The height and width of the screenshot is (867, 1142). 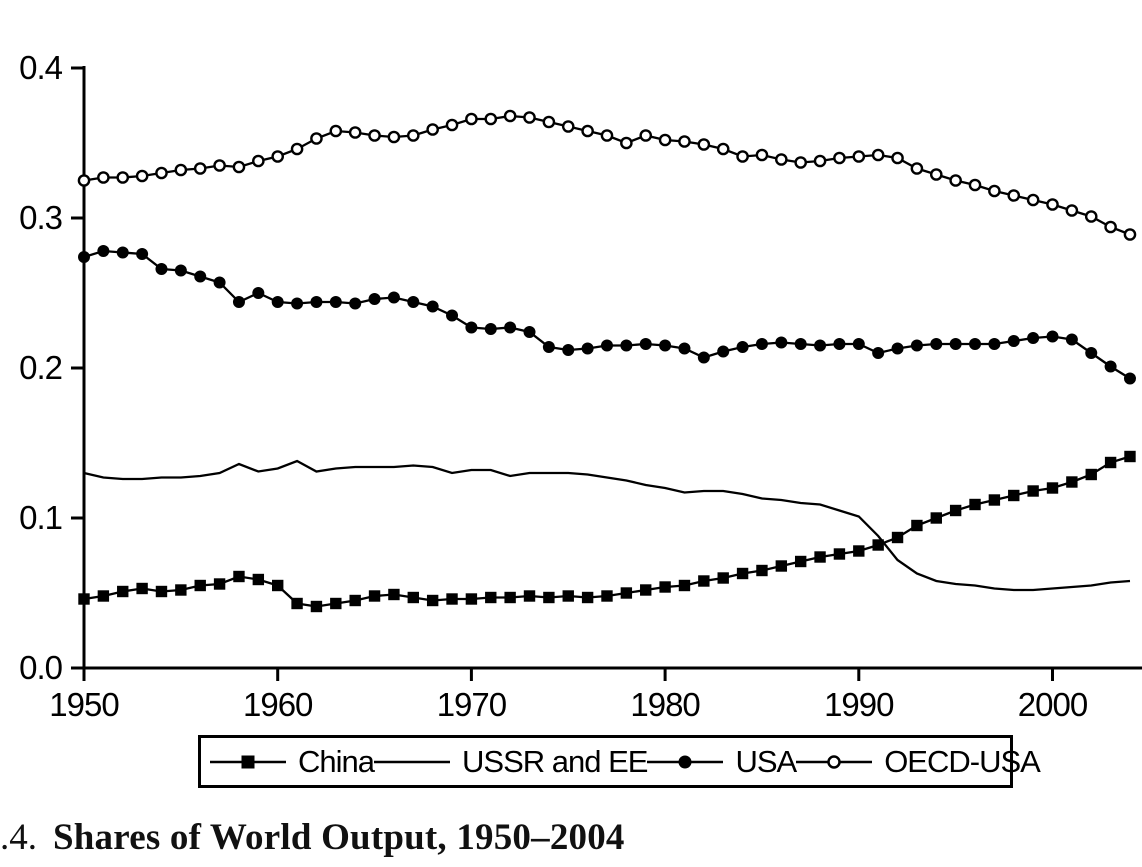 What do you see at coordinates (859, 704) in the screenshot?
I see `x-tick-label: 1990` at bounding box center [859, 704].